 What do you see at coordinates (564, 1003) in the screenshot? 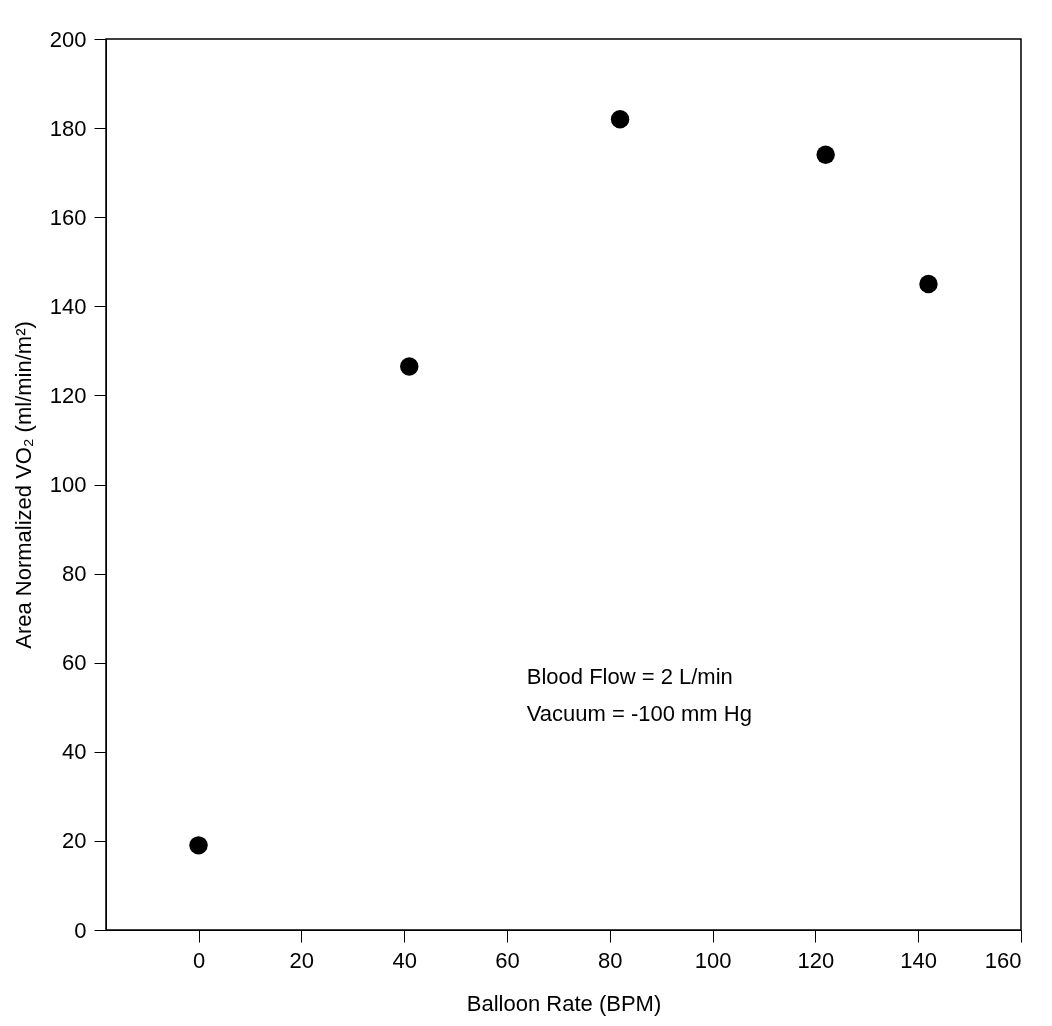
I see `x-axis-title: Balloon Rate (BPM)` at bounding box center [564, 1003].